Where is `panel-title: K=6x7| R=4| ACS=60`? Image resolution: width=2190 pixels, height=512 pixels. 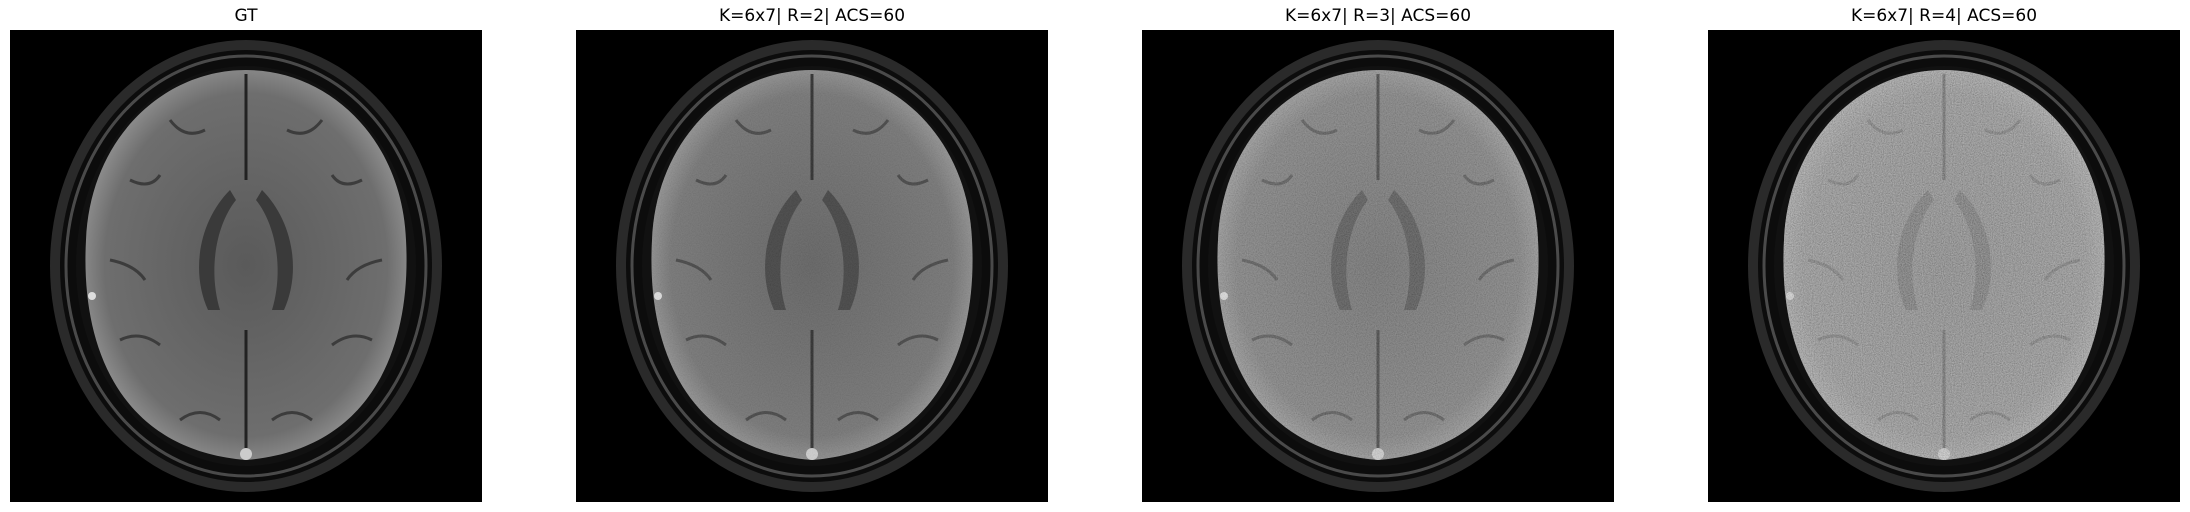 panel-title: K=6x7| R=4| ACS=60 is located at coordinates (1944, 16).